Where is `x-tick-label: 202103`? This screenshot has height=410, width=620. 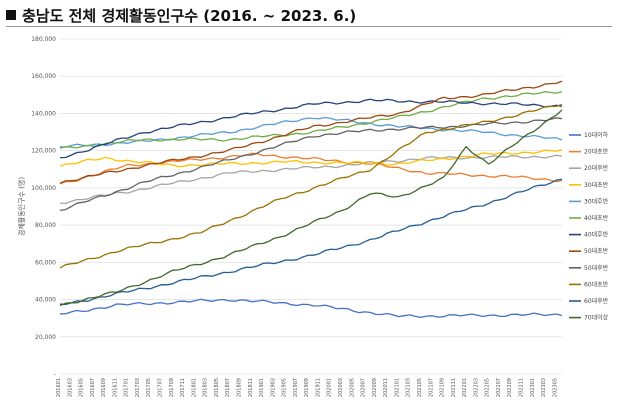
x-tick-label: 202103 is located at coordinates (409, 387).